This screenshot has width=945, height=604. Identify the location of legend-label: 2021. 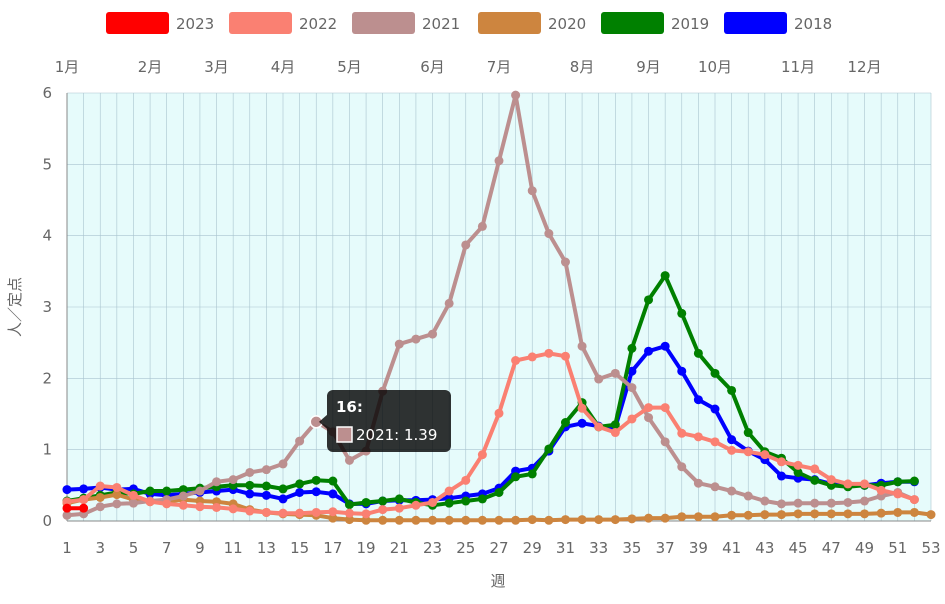
(441, 24).